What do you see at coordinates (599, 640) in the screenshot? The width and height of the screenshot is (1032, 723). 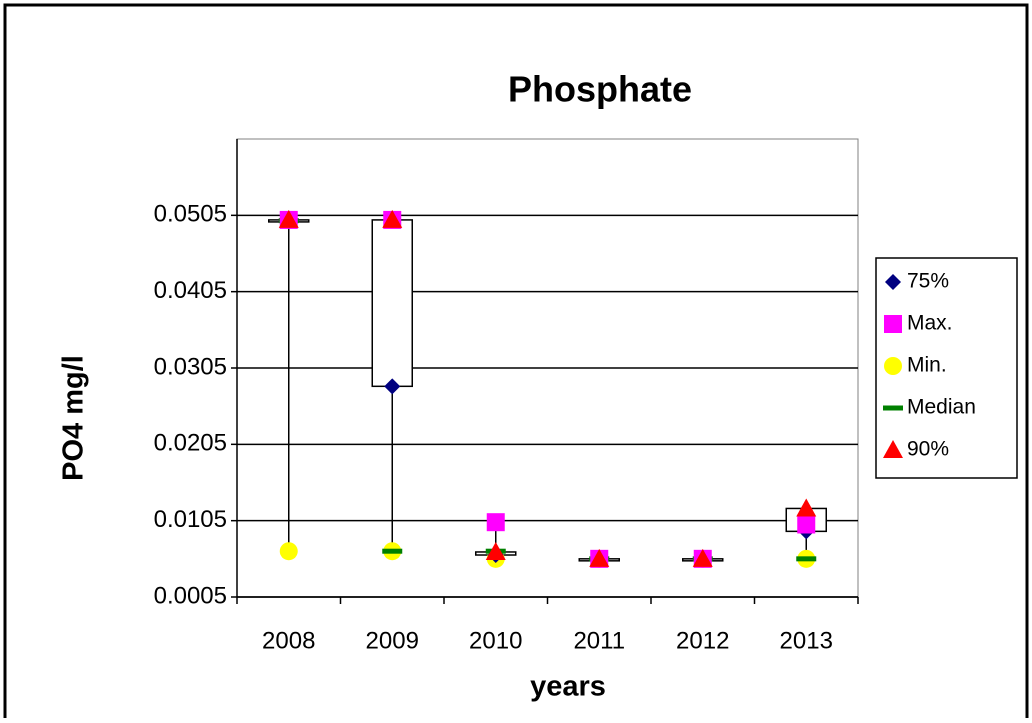 I see `x-tick-label: 2011` at bounding box center [599, 640].